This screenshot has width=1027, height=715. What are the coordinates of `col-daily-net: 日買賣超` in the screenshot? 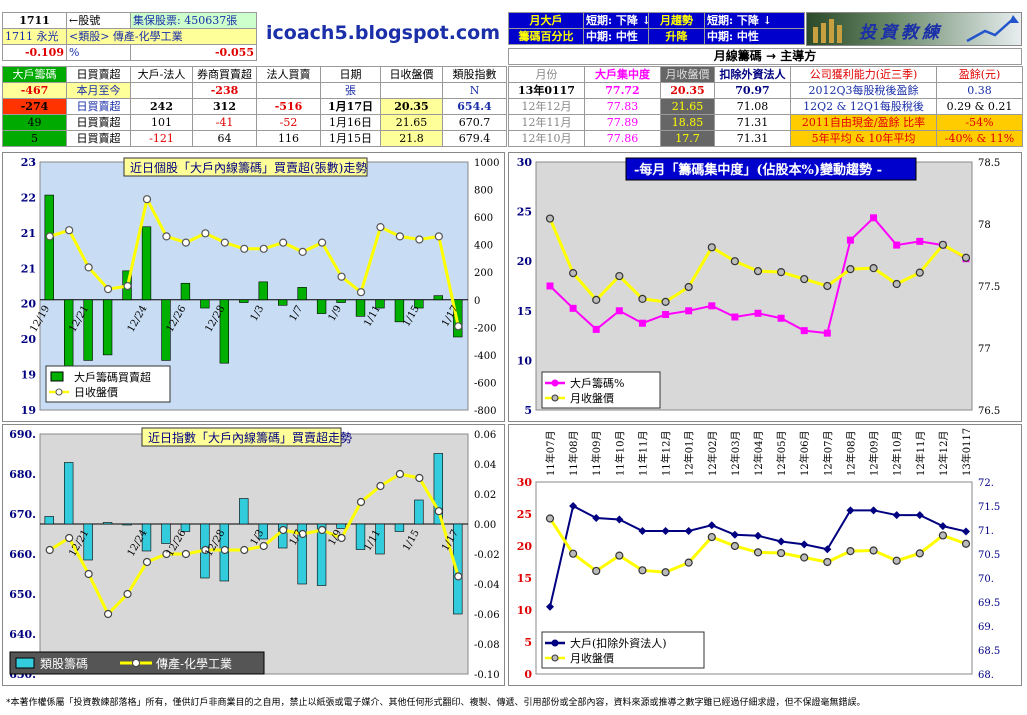 It's located at (98, 74).